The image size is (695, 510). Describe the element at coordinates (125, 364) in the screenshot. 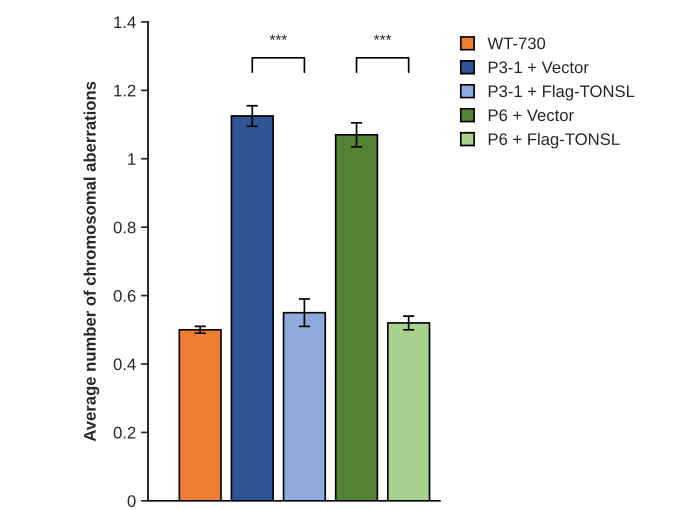

I see `y-tick-label: 0.4` at that location.